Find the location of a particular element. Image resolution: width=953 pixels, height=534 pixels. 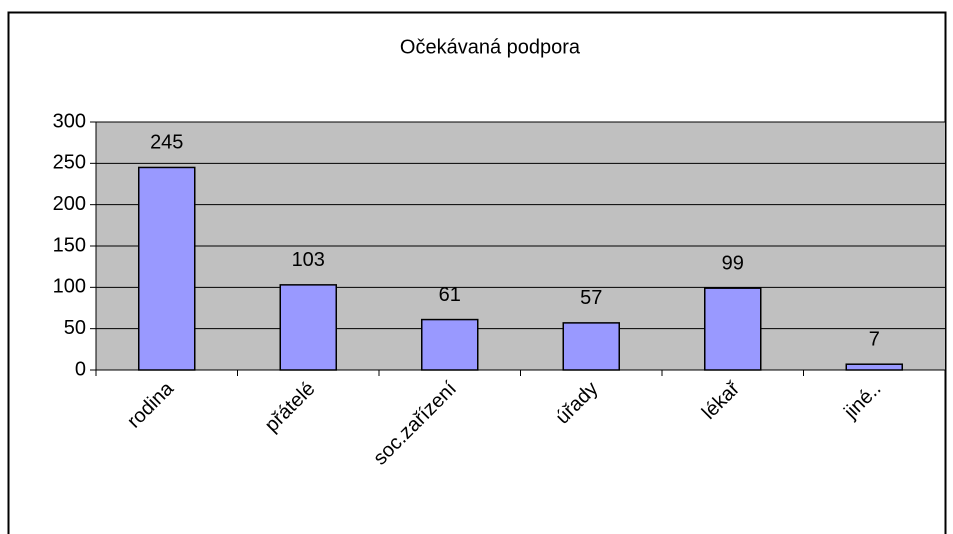

y-tick-label: 0 is located at coordinates (80, 369).